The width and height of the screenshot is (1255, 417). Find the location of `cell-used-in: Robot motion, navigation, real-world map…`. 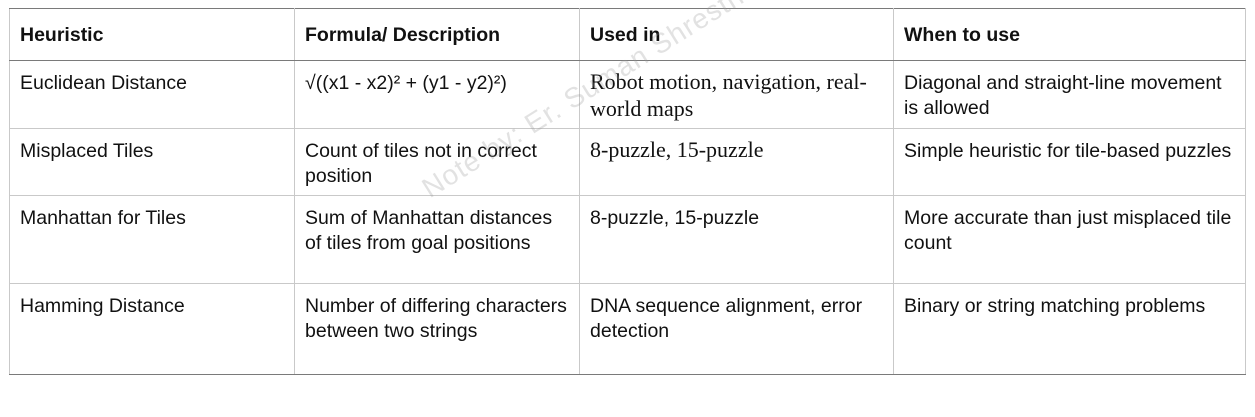

cell-used-in: Robot motion, navigation, real-world map… is located at coordinates (736, 94).